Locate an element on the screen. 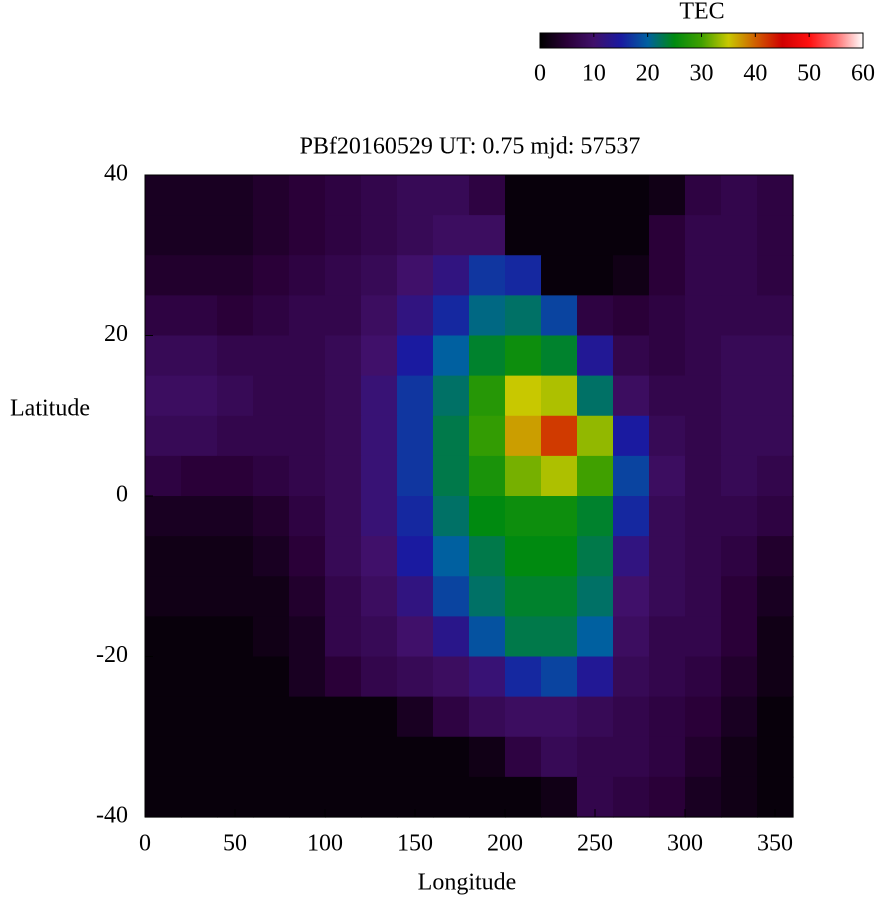  colorbar-tick-label: 50 is located at coordinates (809, 74).